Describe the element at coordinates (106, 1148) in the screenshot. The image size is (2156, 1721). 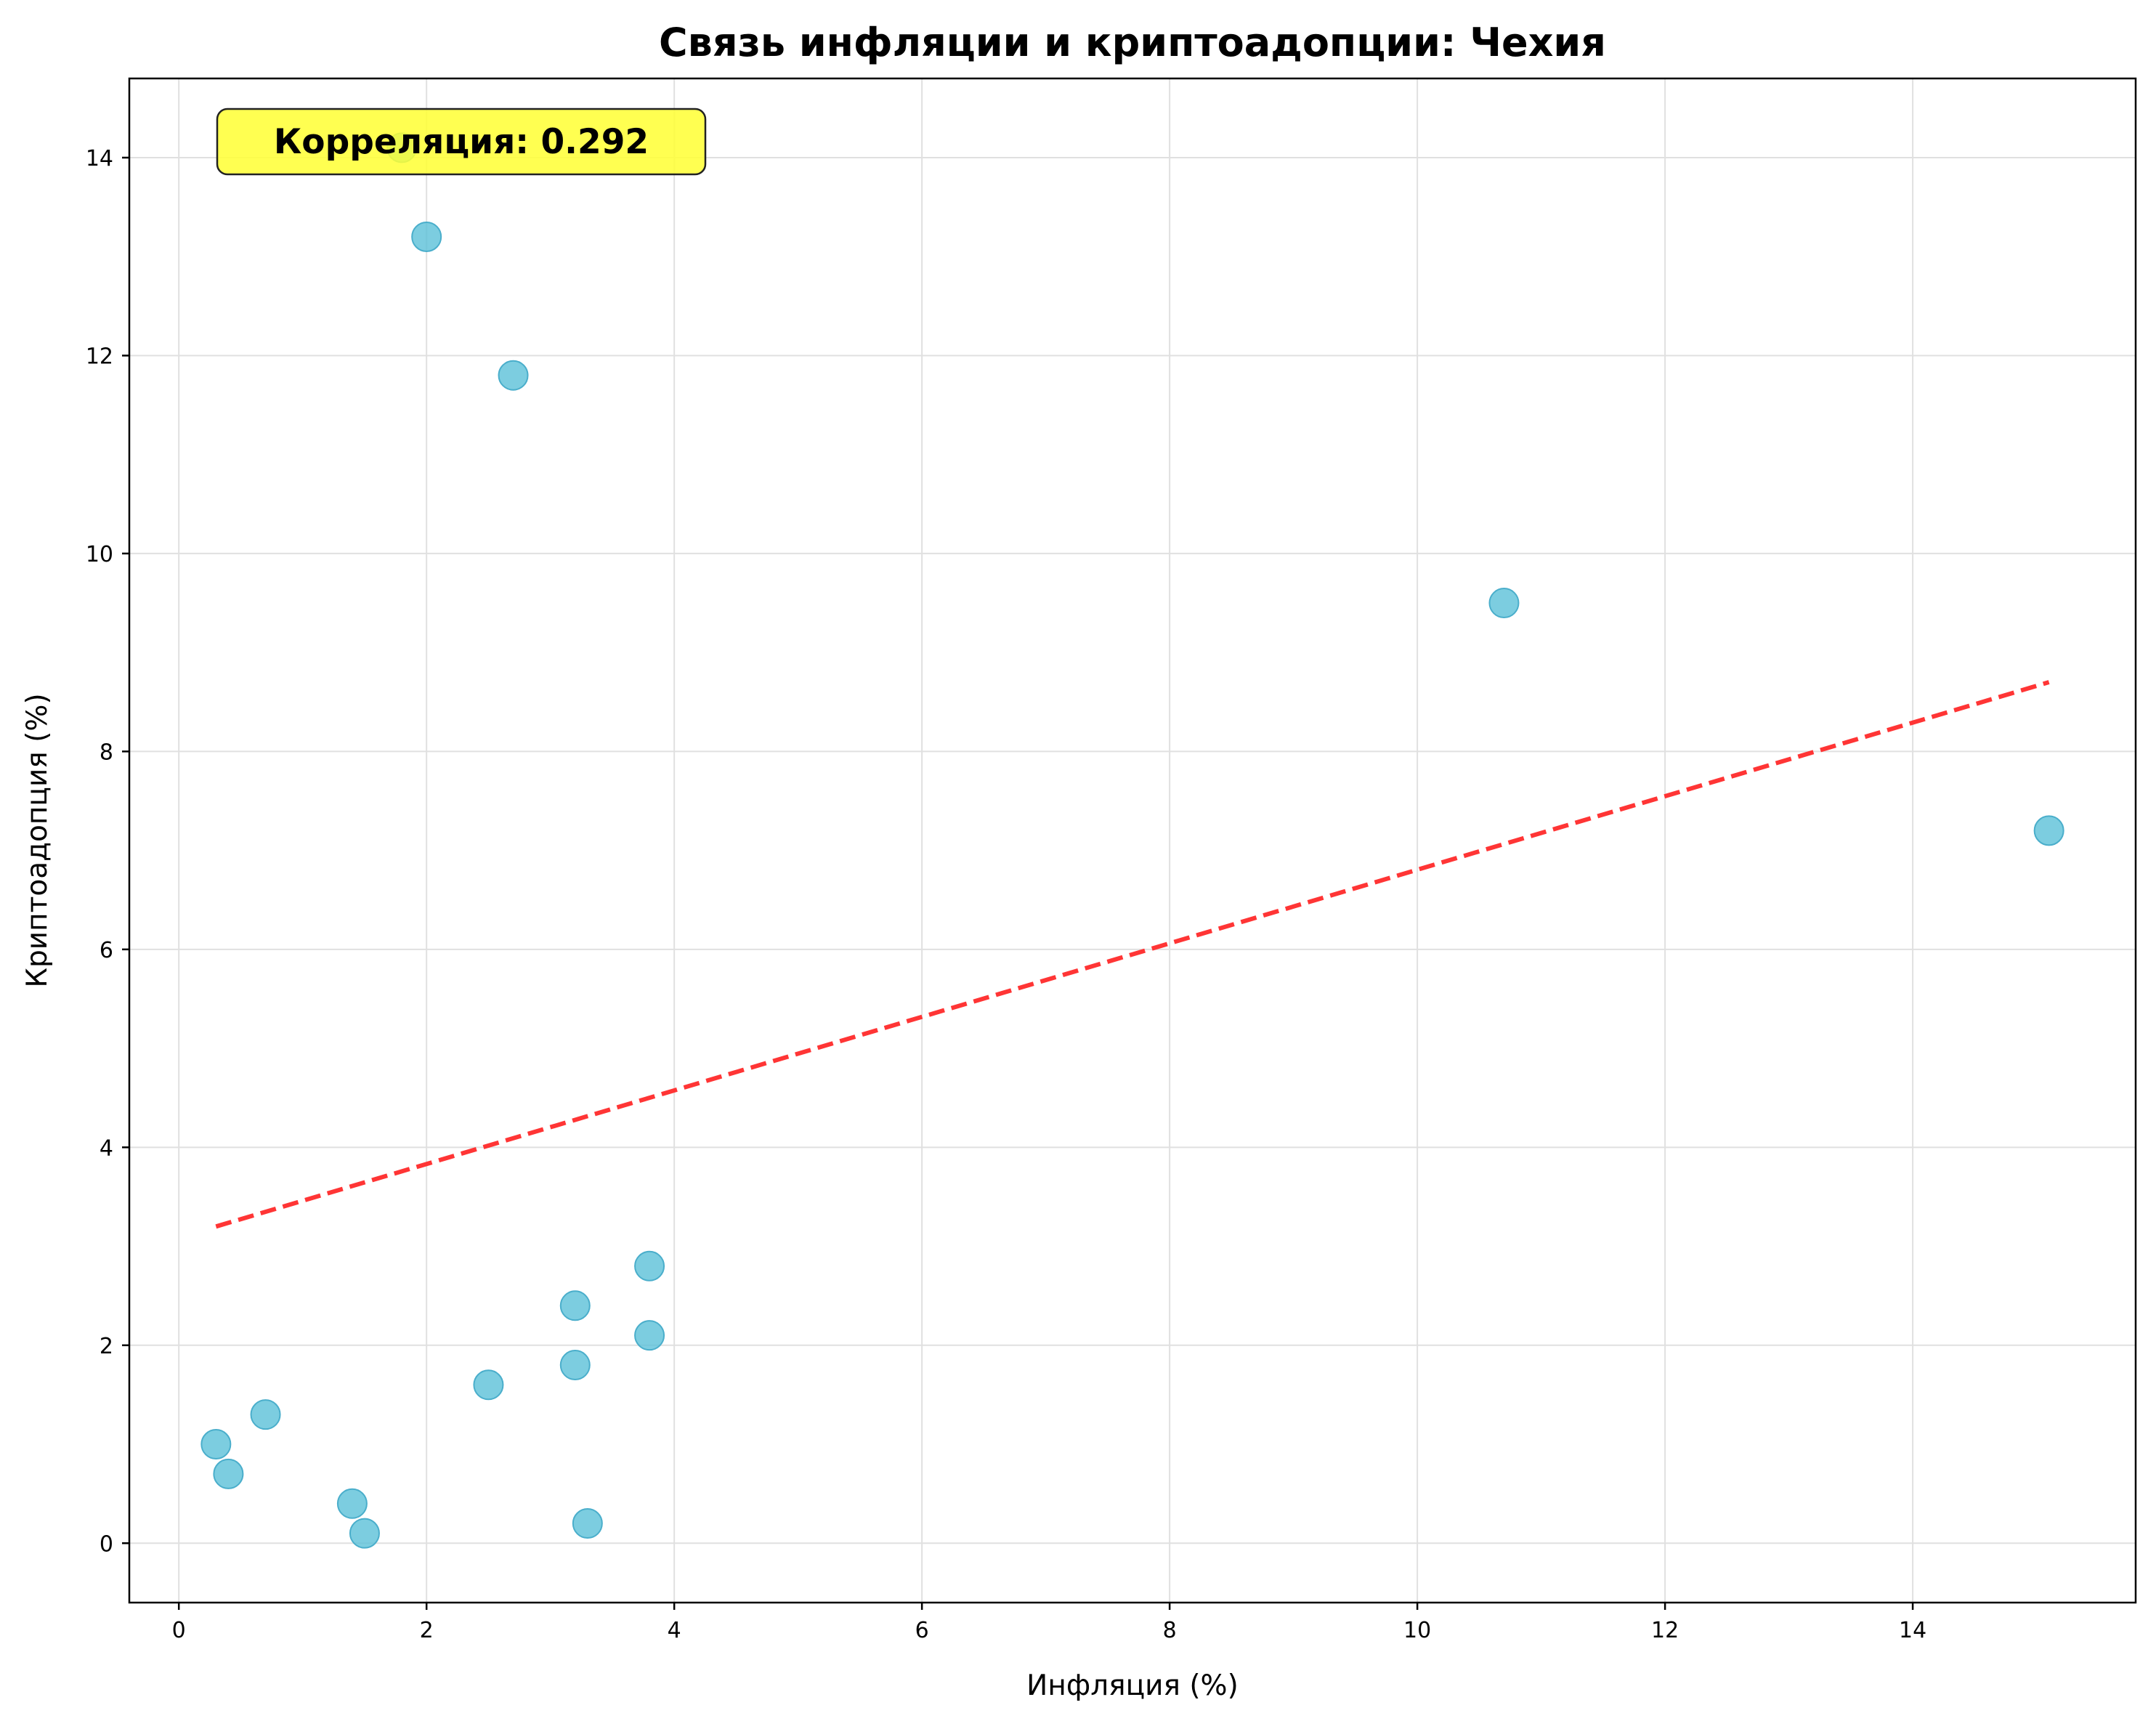
I see `y-tick-label: 4` at that location.